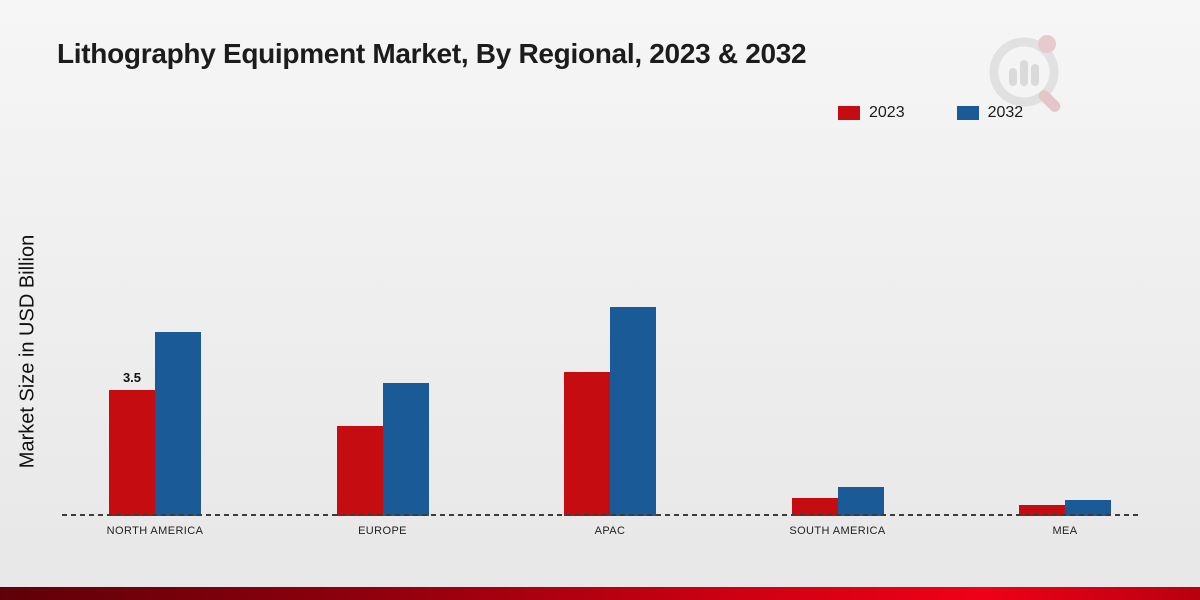 This screenshot has width=1200, height=600. Describe the element at coordinates (849, 113) in the screenshot. I see `legend-swatch-2023` at that location.